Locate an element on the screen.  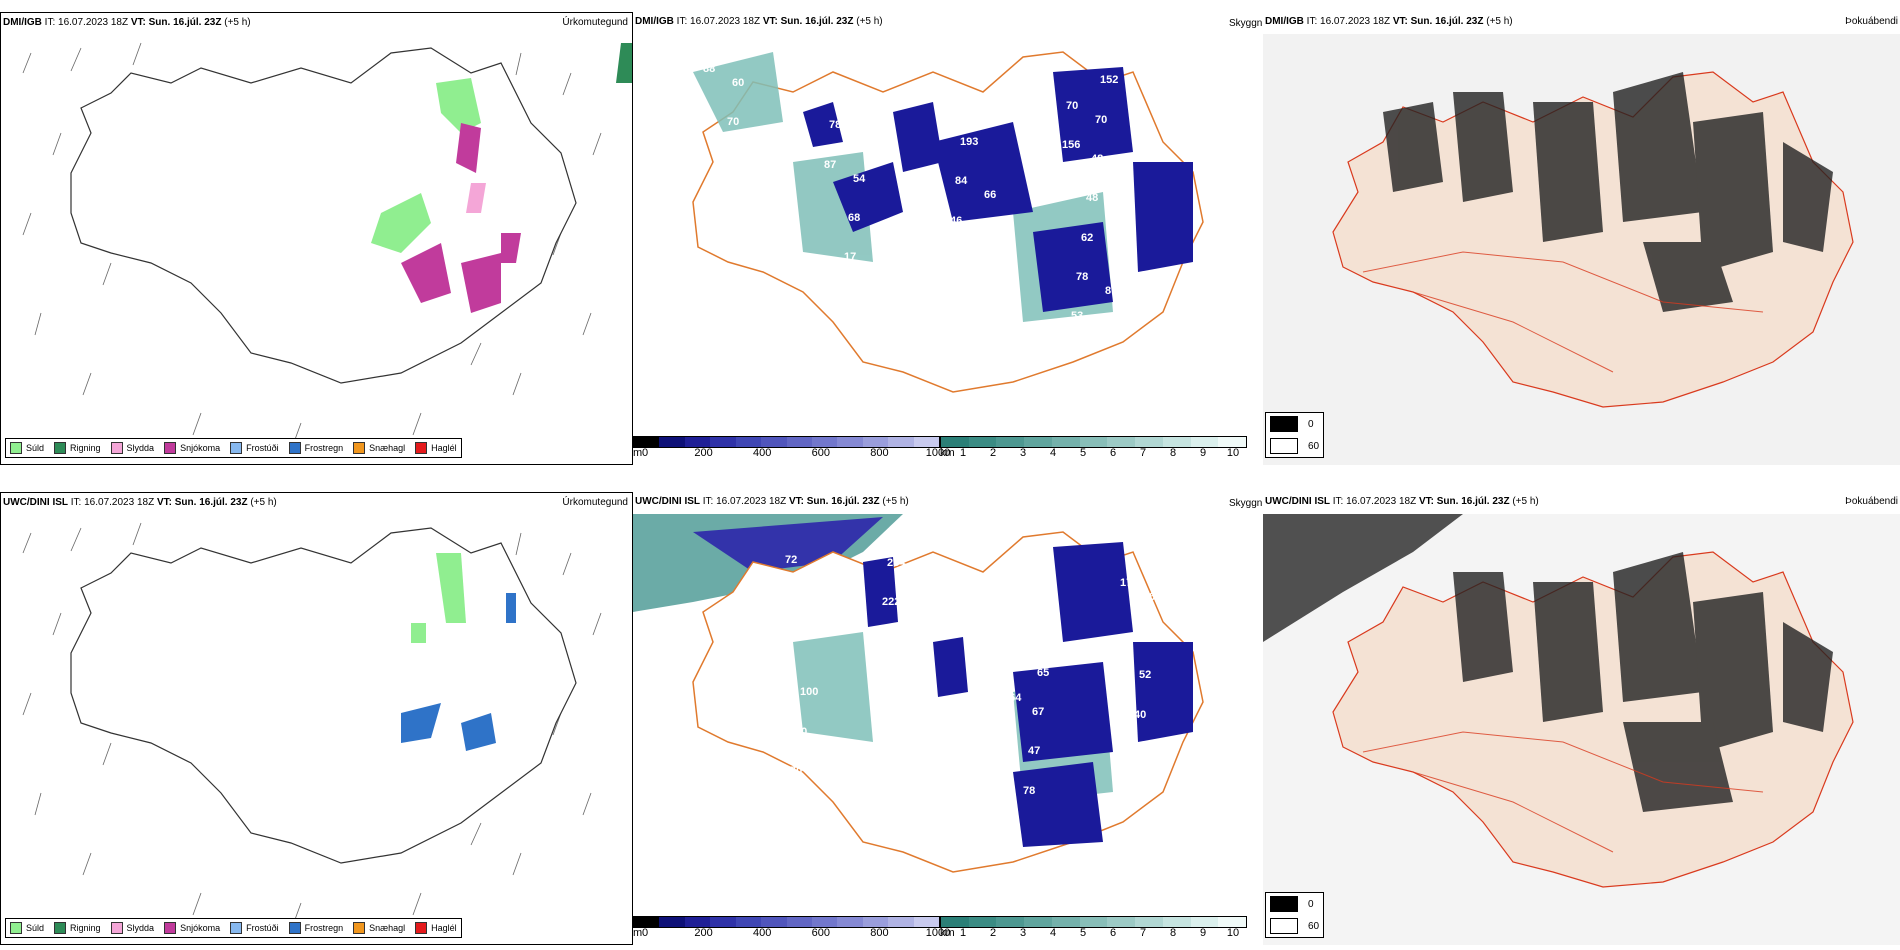
cloud-base-label: 133 is located at coordinates (722, 240).